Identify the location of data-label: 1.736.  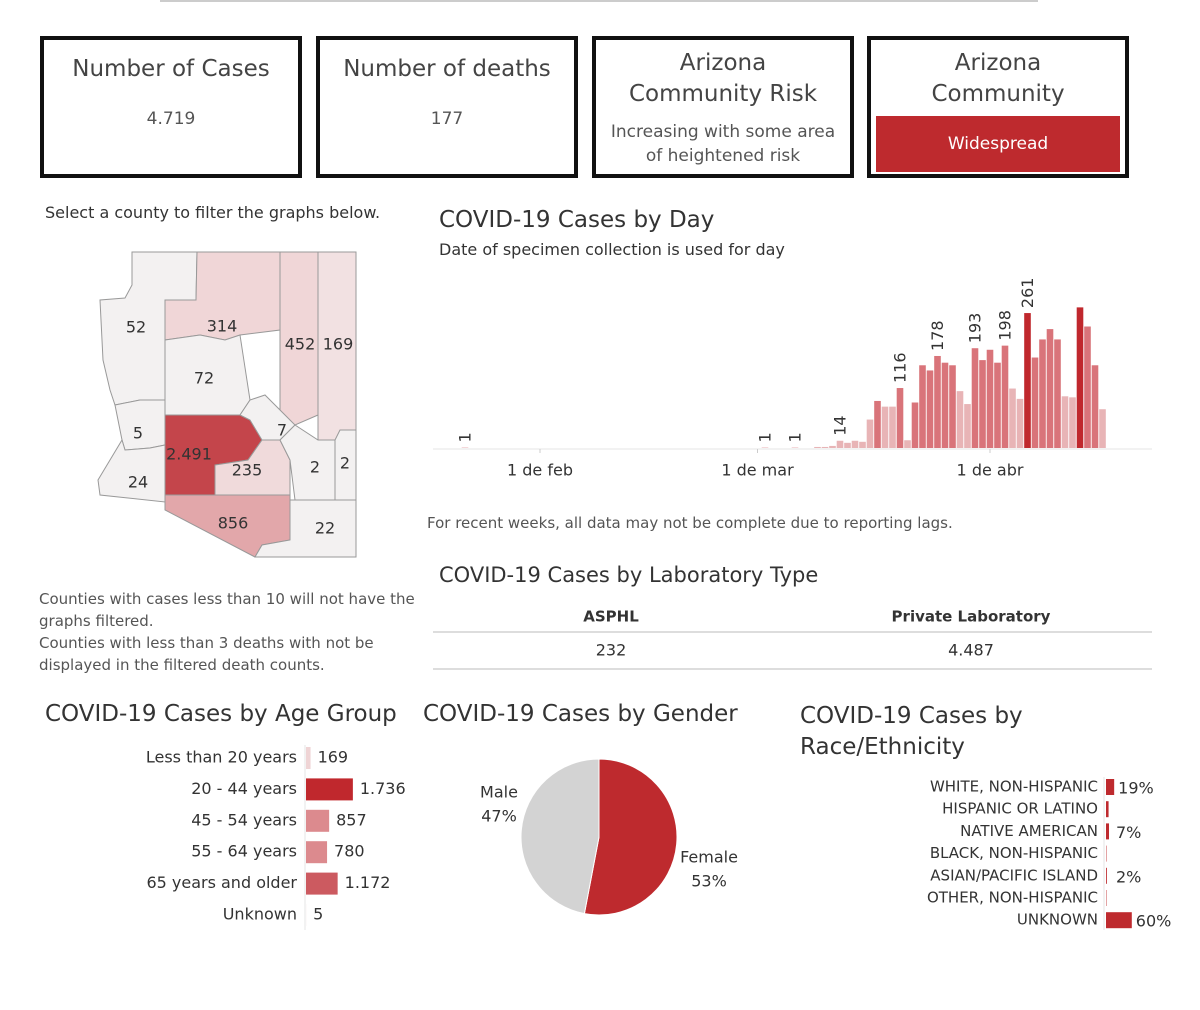
(383, 788).